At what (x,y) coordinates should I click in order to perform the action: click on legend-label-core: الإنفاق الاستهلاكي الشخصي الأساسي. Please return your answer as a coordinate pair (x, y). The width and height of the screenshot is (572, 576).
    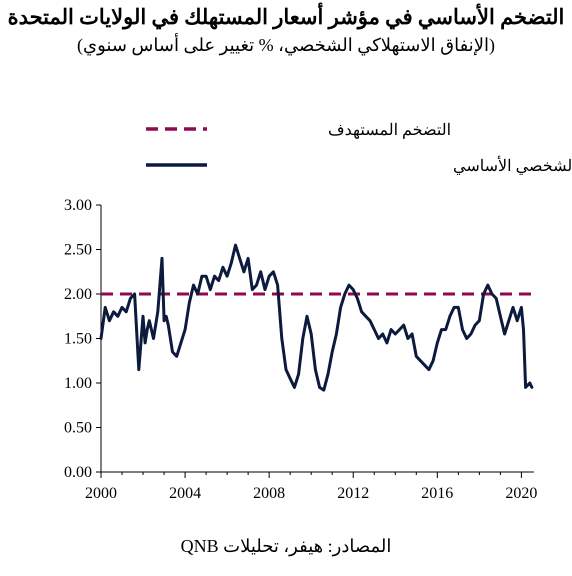
    Looking at the image, I should click on (512, 165).